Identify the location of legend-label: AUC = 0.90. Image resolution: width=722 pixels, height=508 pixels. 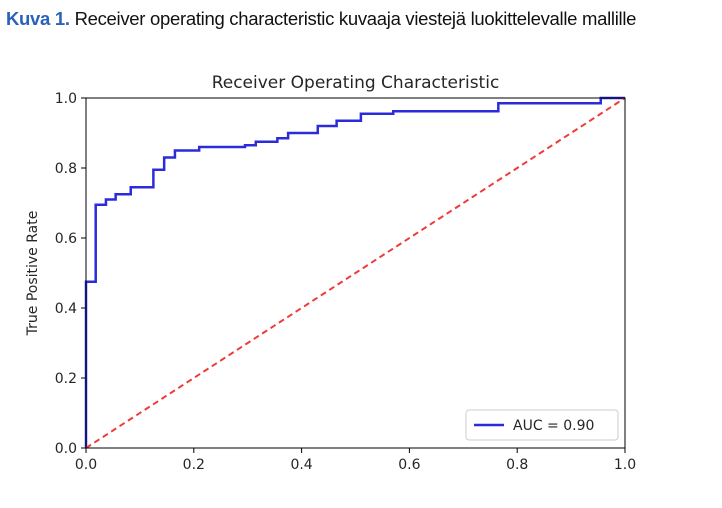
(553, 426).